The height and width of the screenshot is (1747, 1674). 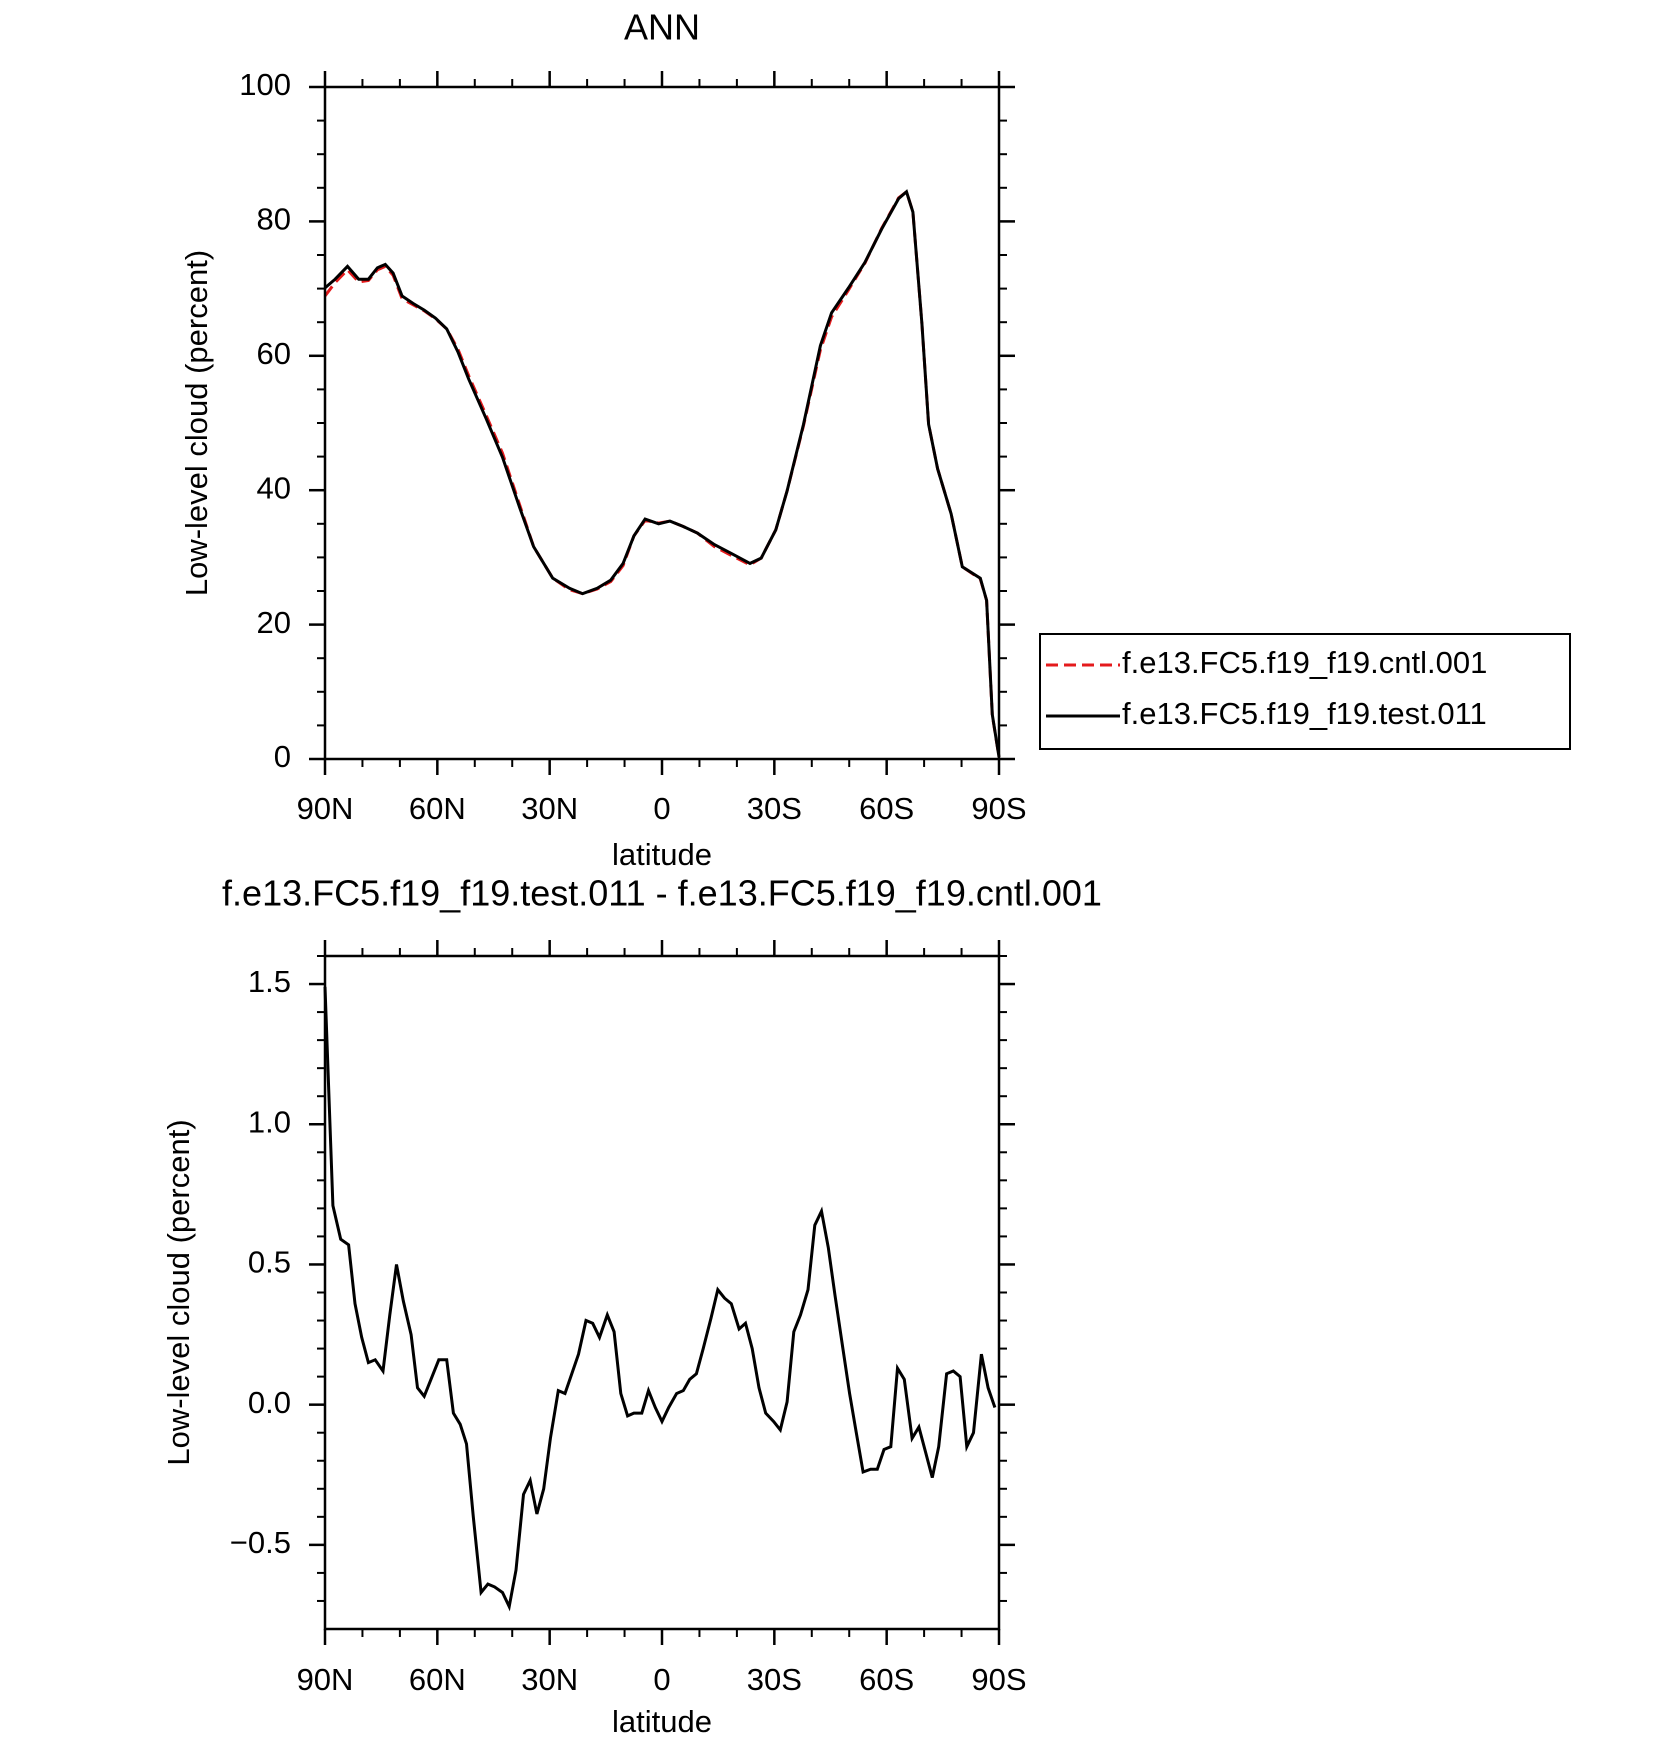 I want to click on legend-label: f.e13.FC5.f19_f19.test.011, so click(x=1304, y=713).